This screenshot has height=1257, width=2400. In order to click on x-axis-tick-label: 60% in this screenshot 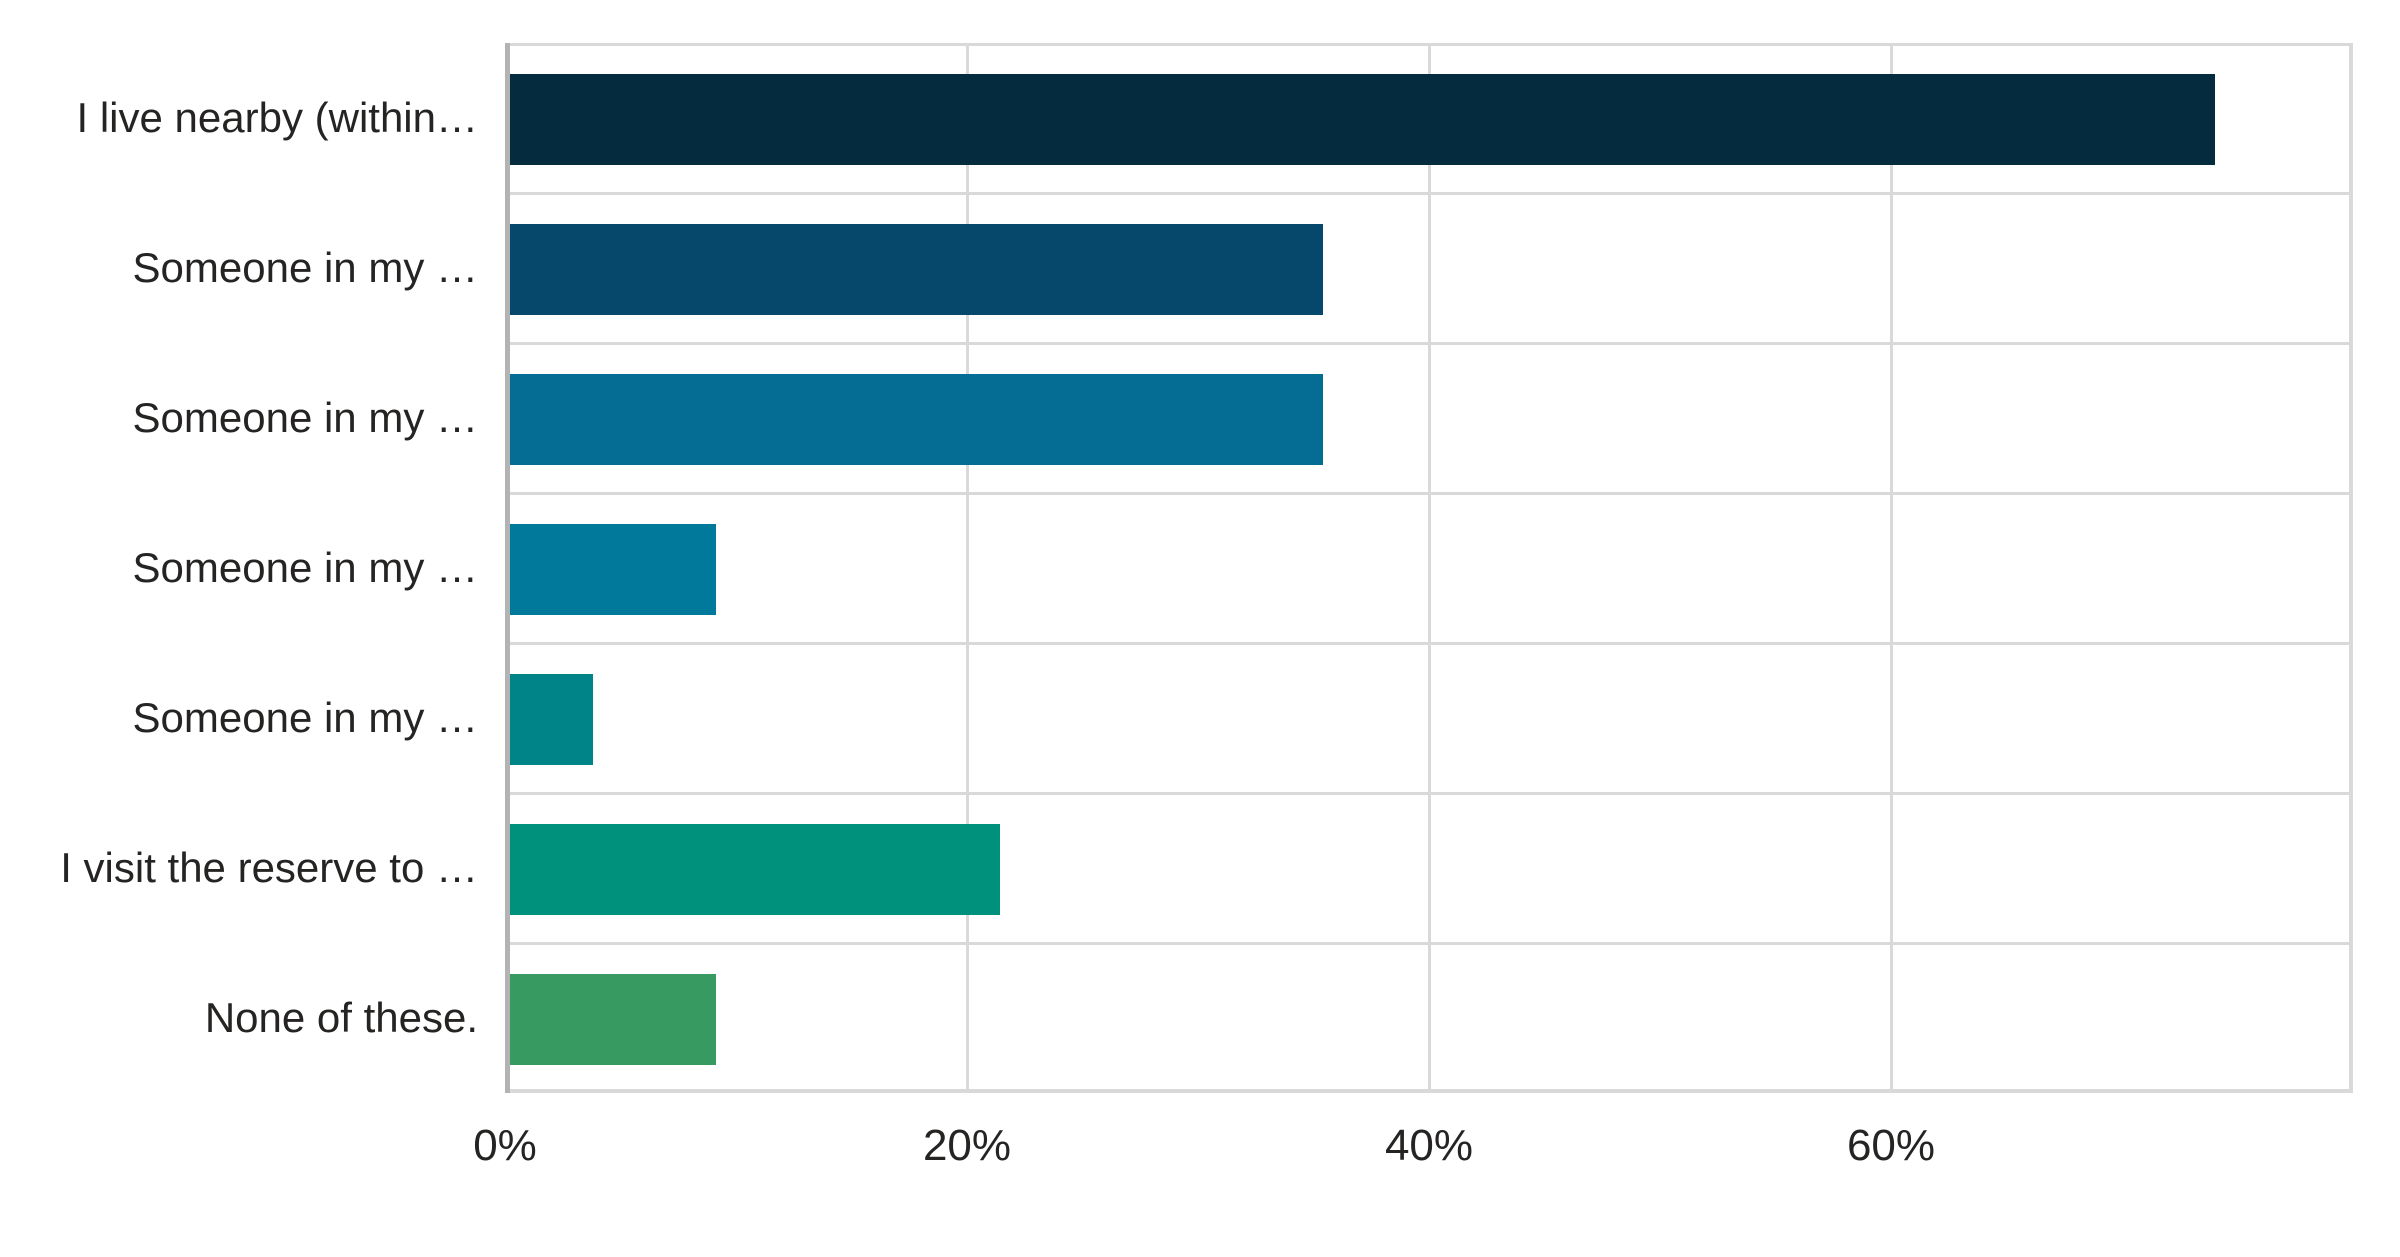, I will do `click(1891, 1145)`.